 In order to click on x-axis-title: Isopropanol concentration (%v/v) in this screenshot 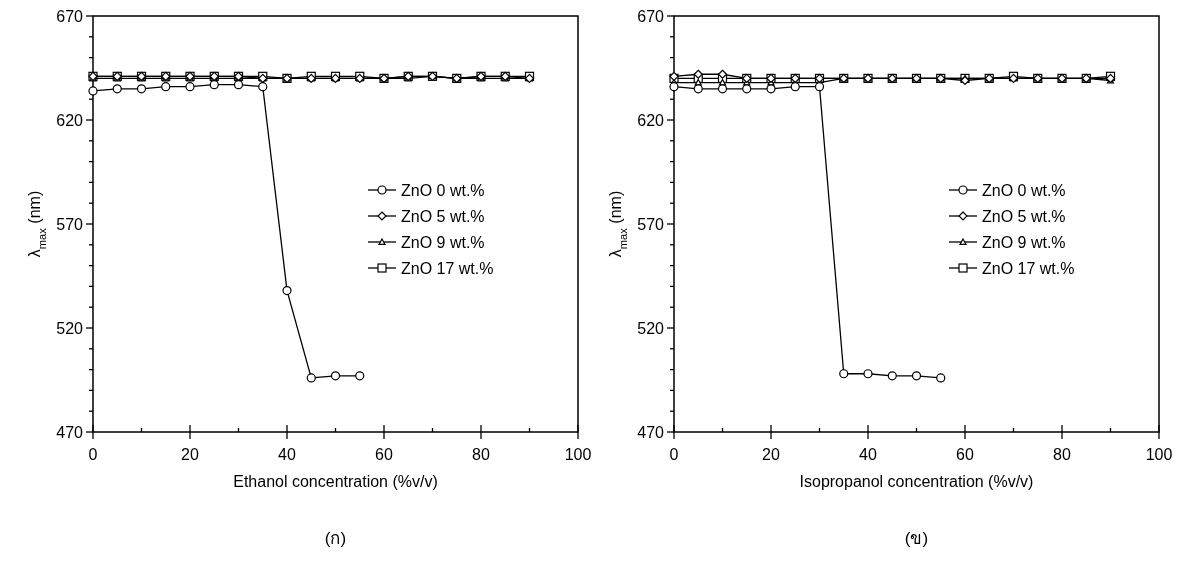, I will do `click(916, 481)`.